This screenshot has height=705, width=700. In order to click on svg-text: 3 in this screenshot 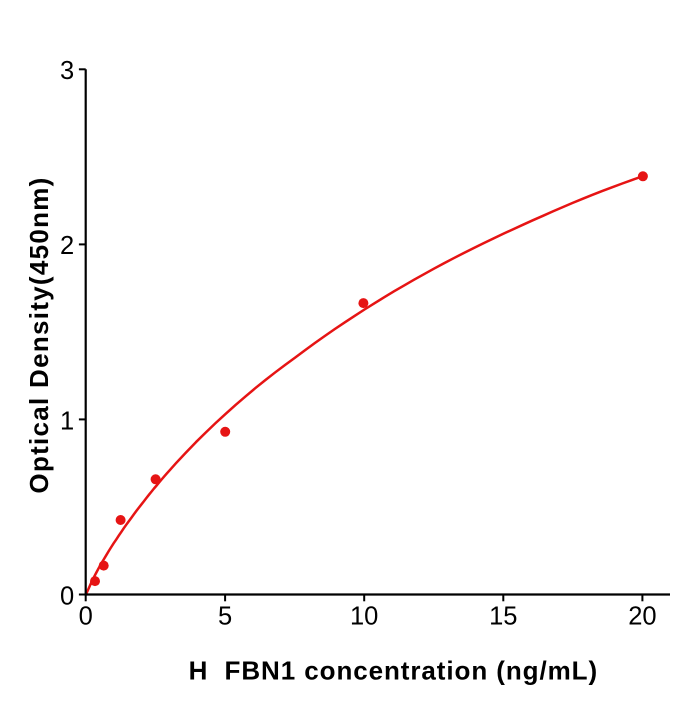, I will do `click(67, 71)`.